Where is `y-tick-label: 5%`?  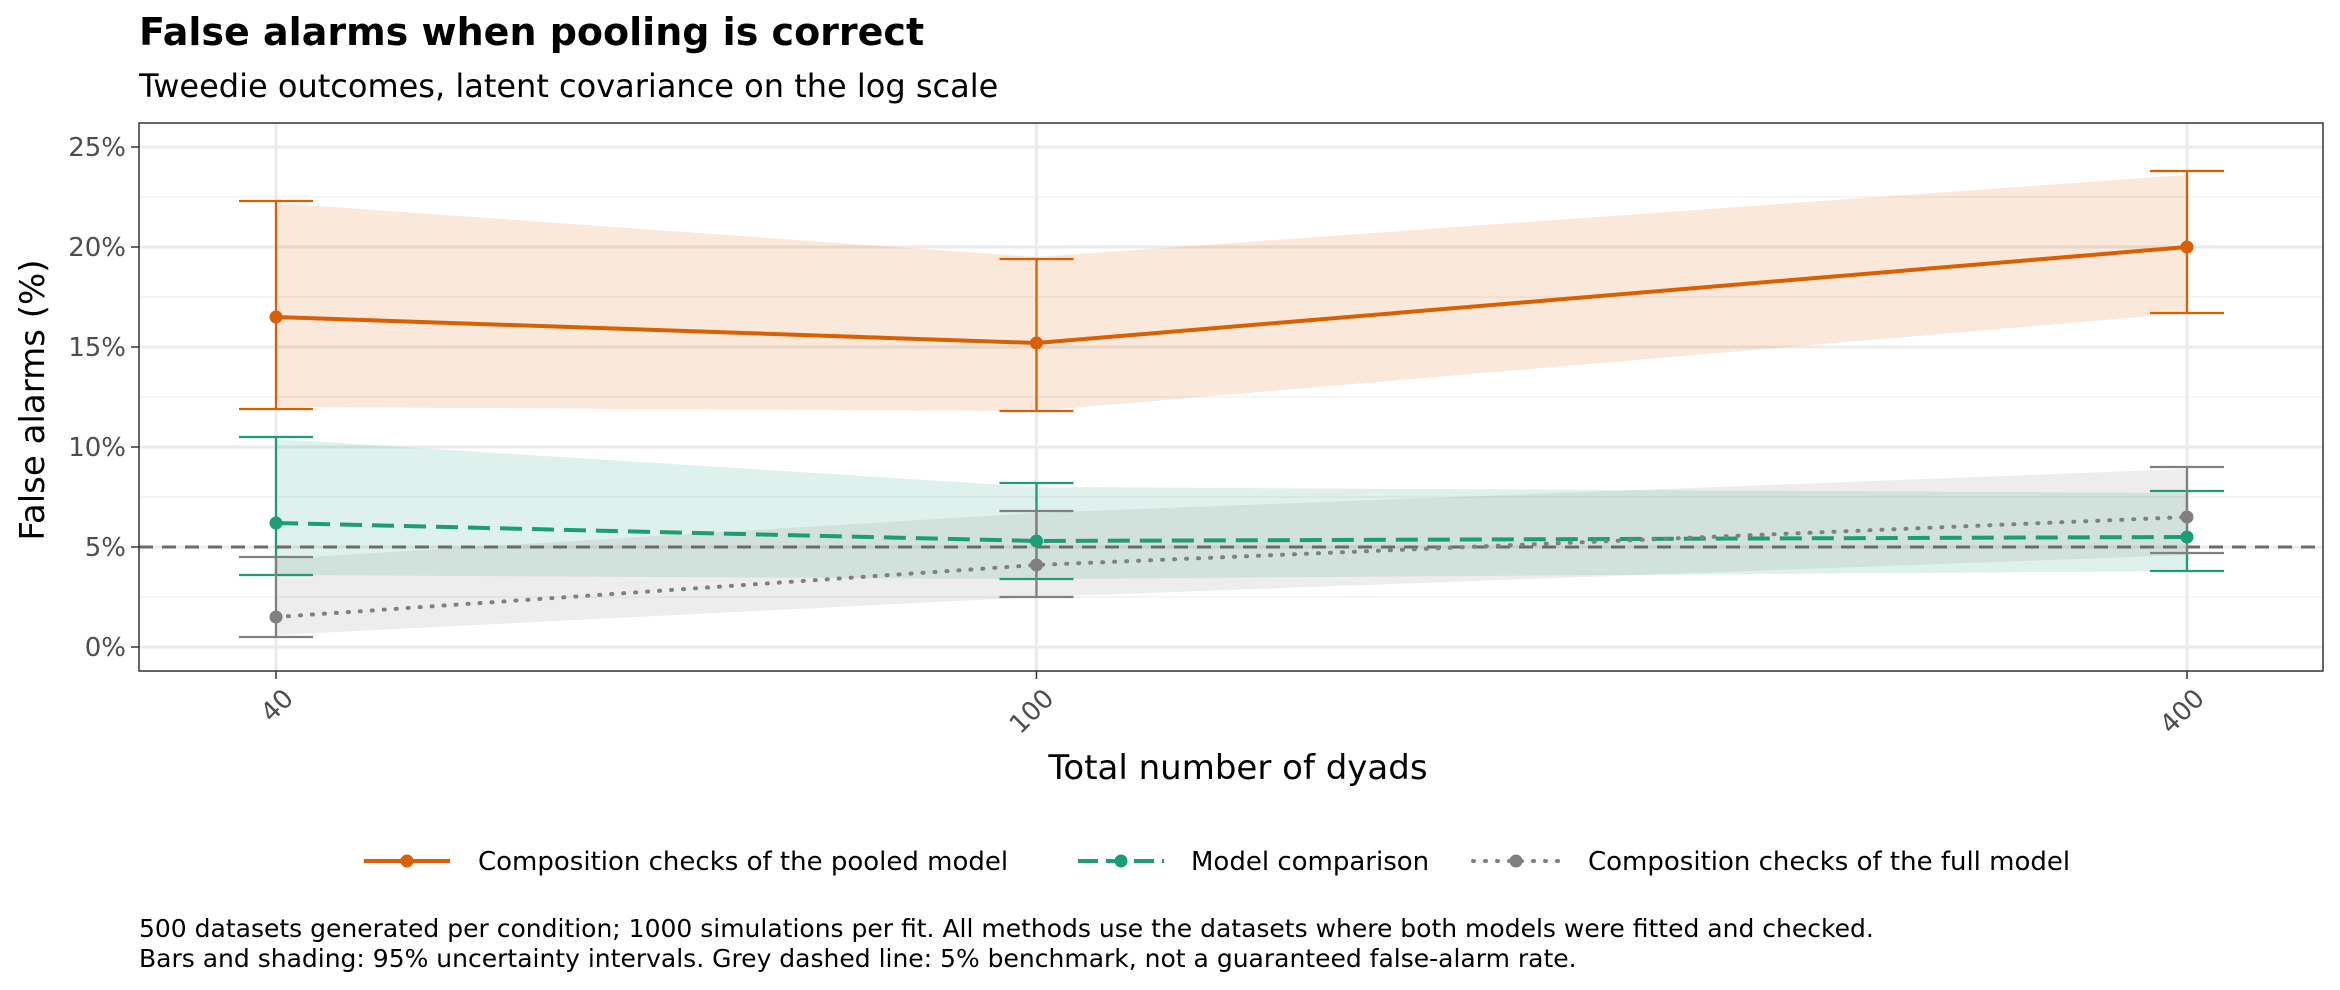 y-tick-label: 5% is located at coordinates (105, 548).